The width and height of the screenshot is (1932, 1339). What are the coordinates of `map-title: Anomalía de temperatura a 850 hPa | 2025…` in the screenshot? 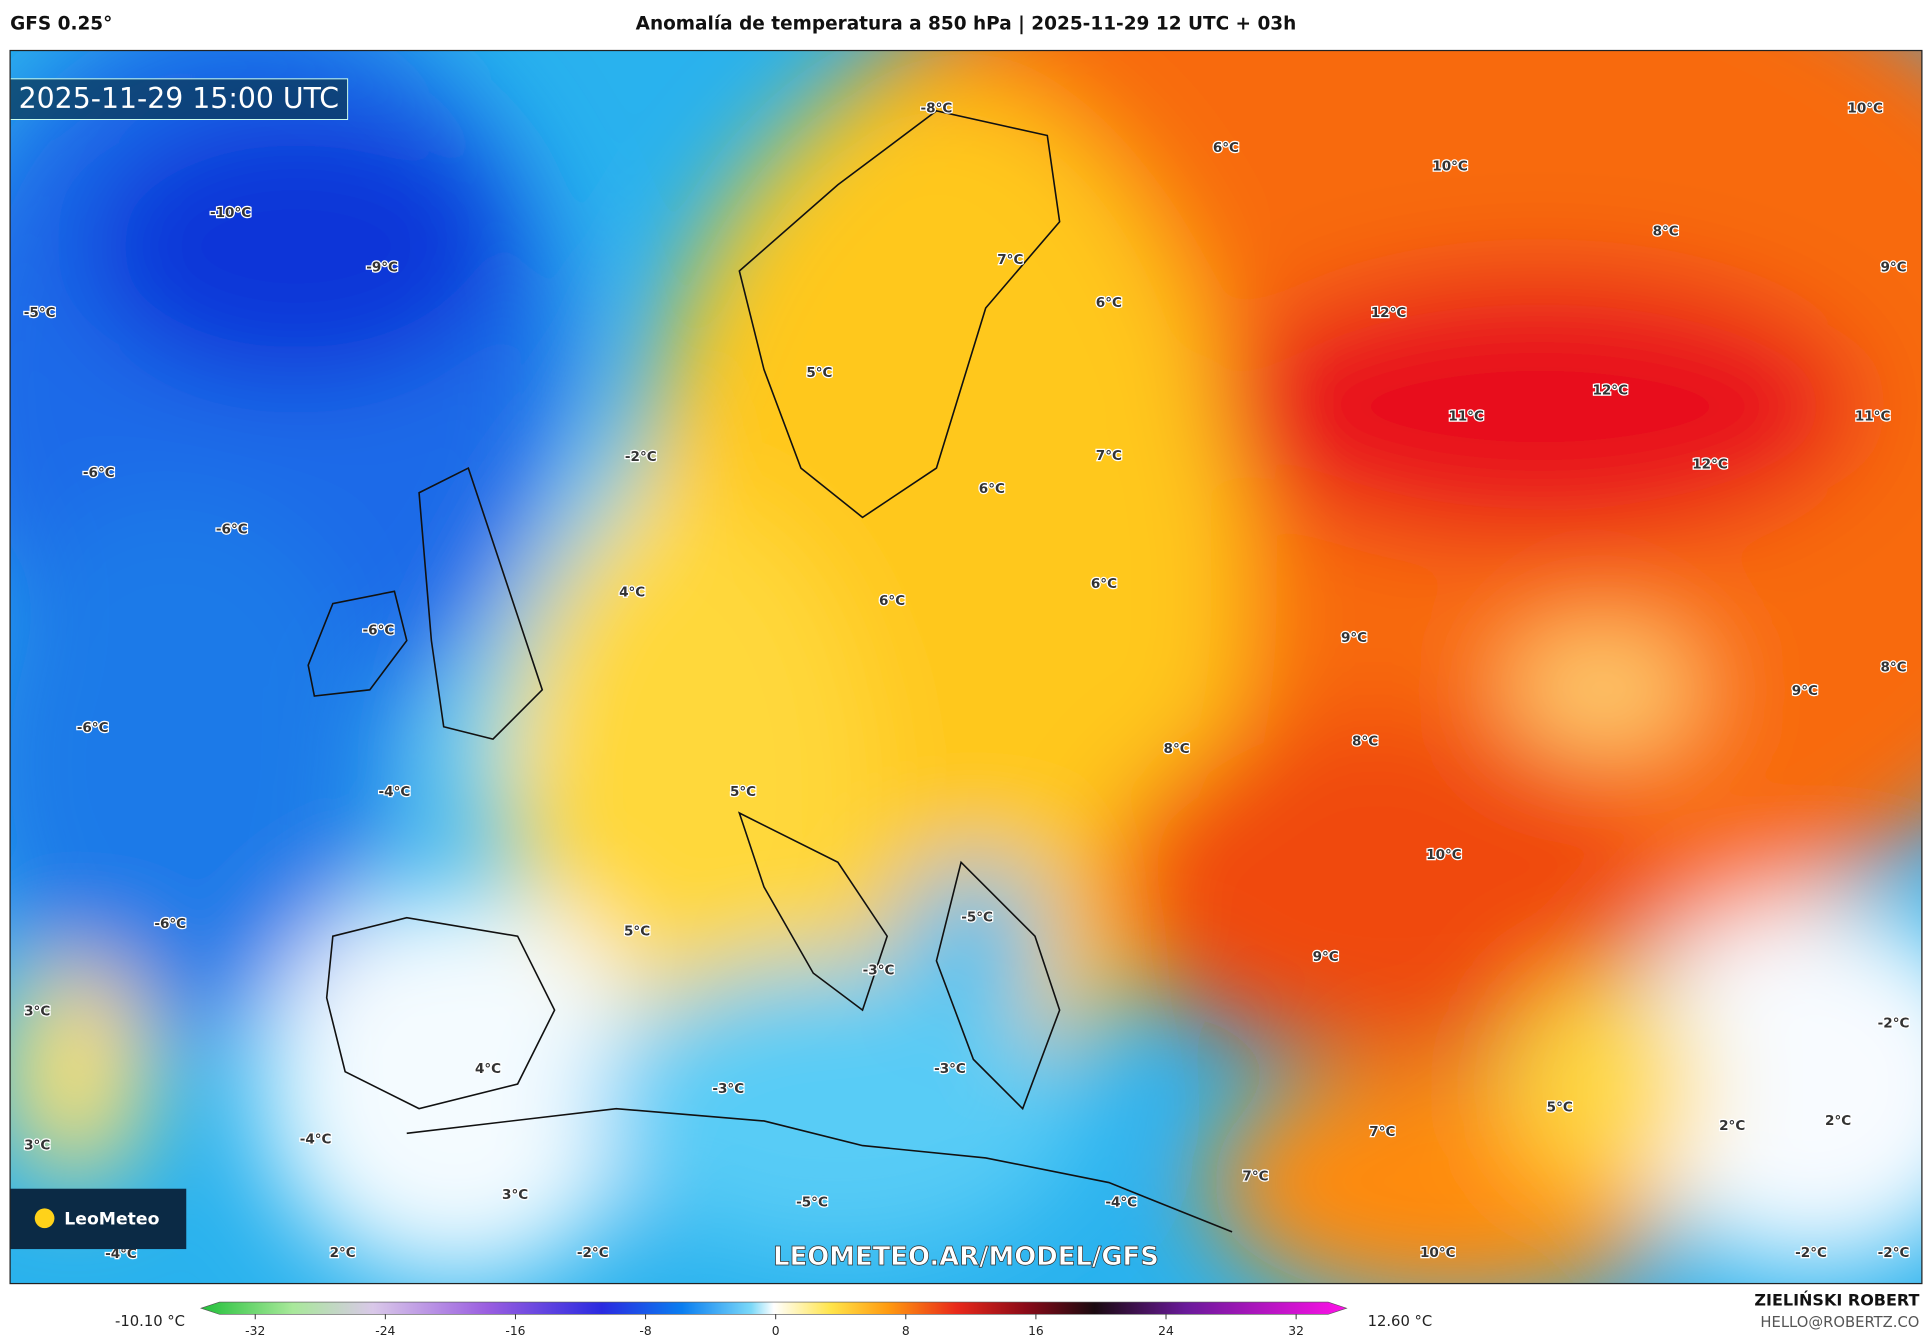 It's located at (966, 24).